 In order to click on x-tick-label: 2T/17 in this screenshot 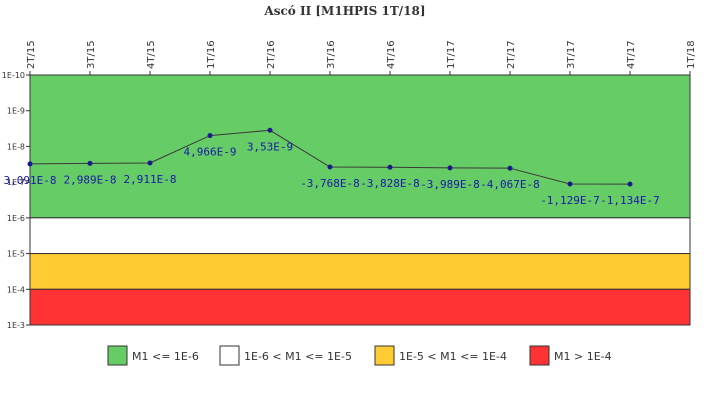, I will do `click(511, 54)`.